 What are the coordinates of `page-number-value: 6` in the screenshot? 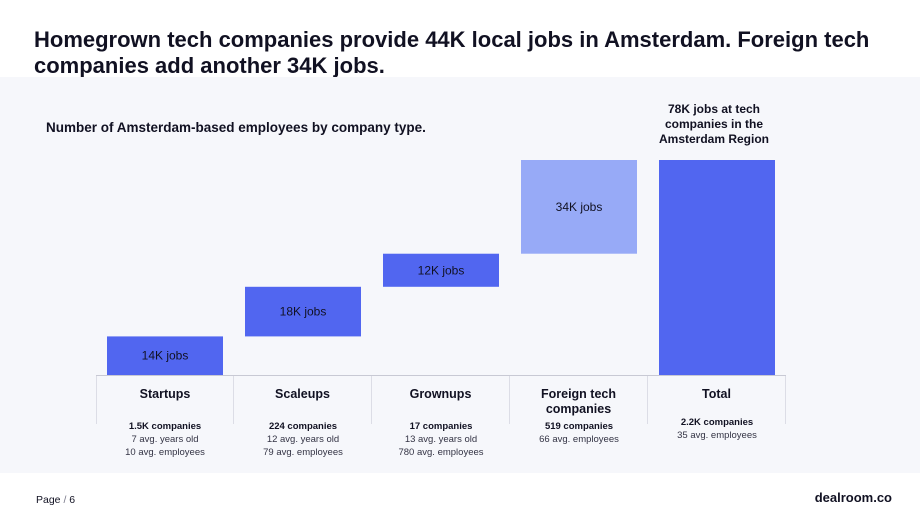 It's located at (72, 500).